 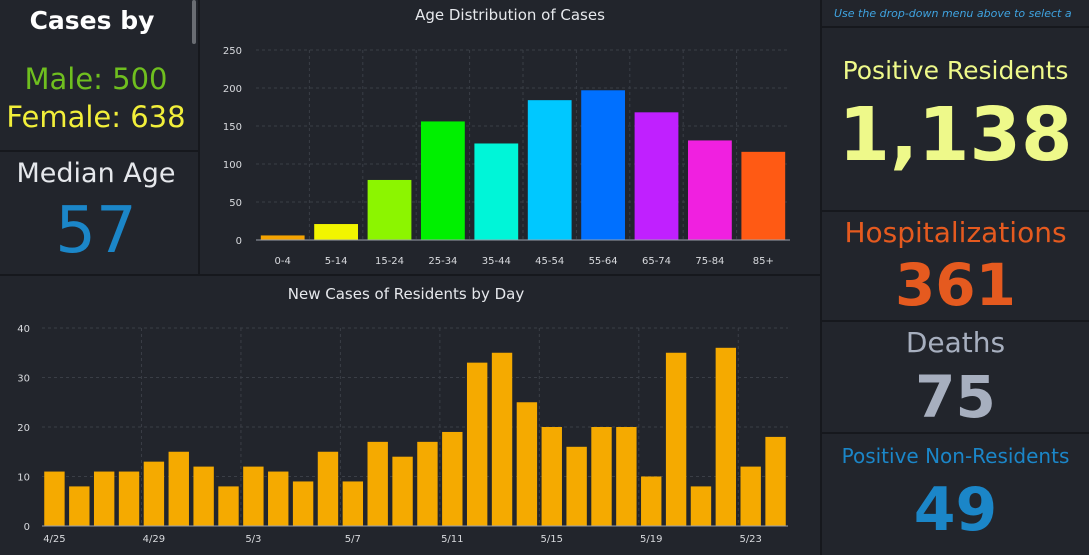 I want to click on x-tick-label: 4/25, so click(x=54, y=539).